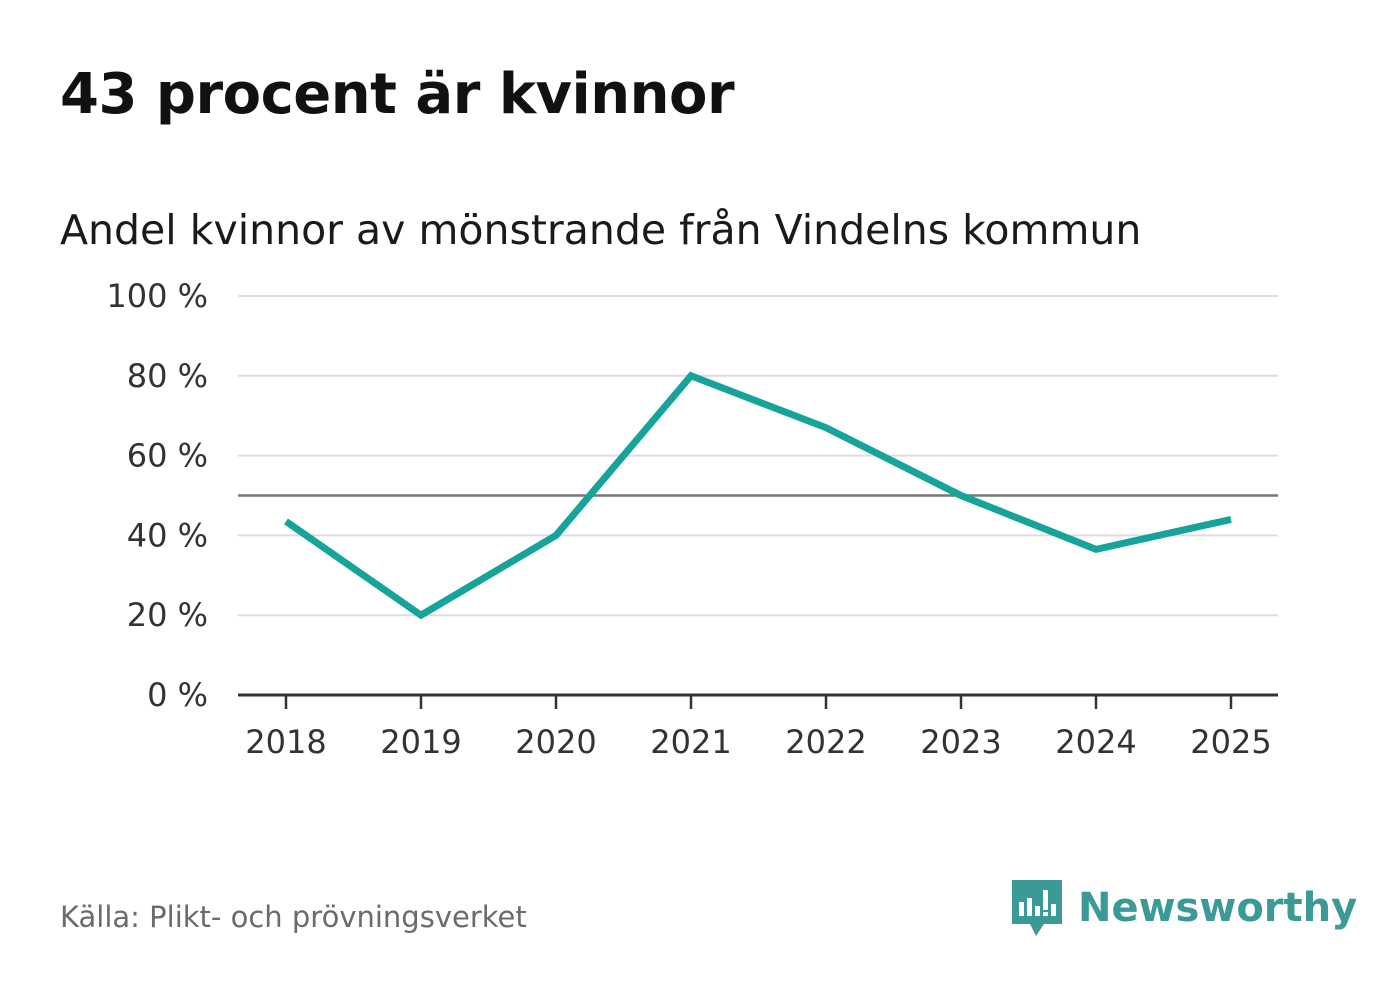  Describe the element at coordinates (555, 742) in the screenshot. I see `x-tick-label: 2020` at that location.